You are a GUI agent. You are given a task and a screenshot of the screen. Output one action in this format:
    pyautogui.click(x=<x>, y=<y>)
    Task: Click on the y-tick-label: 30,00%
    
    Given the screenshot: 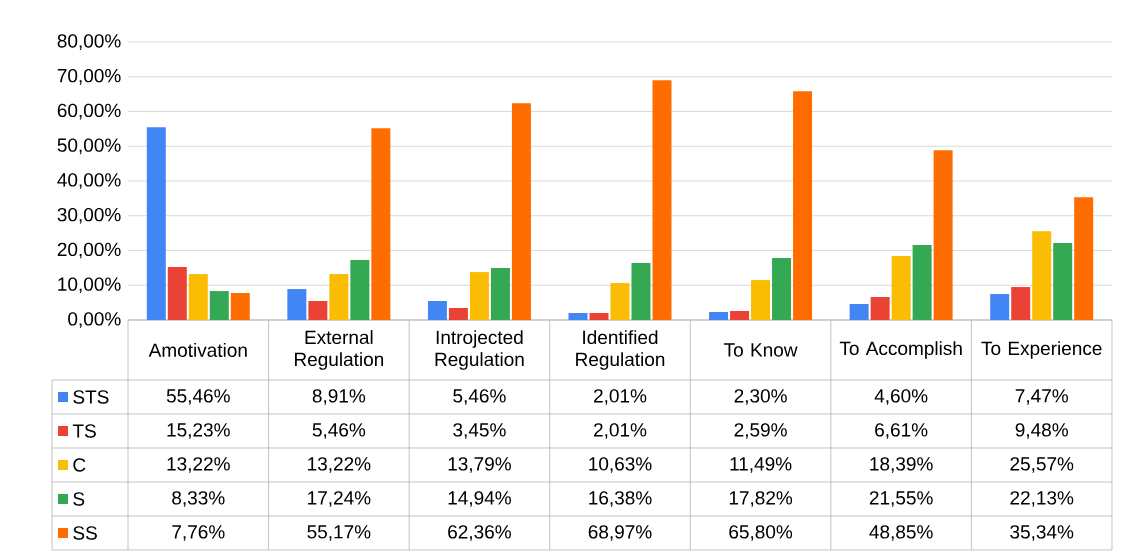 What is the action you would take?
    pyautogui.click(x=89, y=215)
    